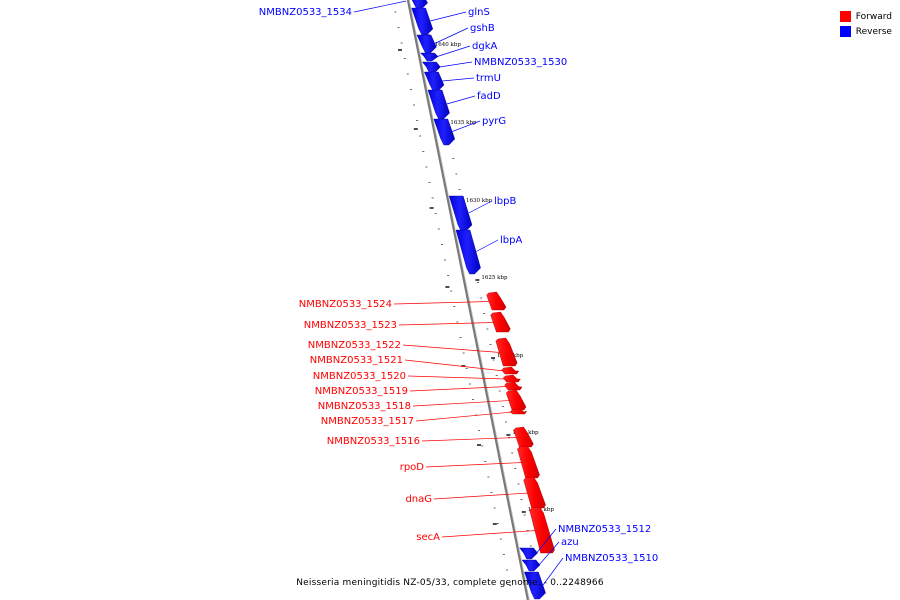  I want to click on reverse-swatch, so click(845, 31).